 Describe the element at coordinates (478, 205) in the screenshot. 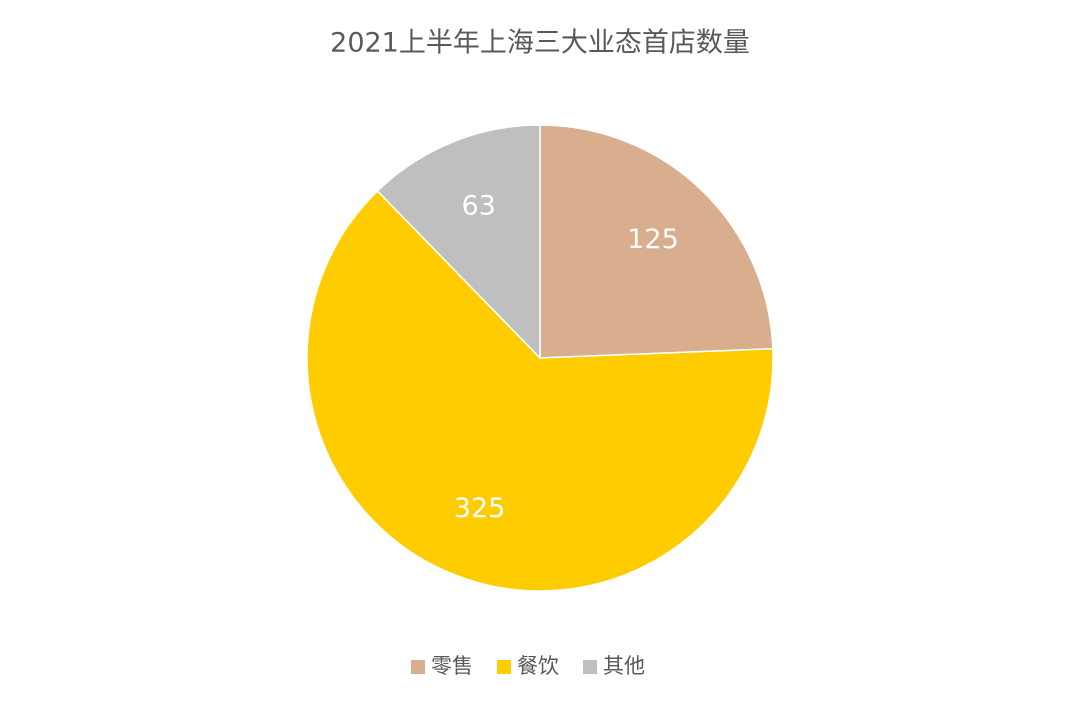

I see `data-label: 63` at that location.